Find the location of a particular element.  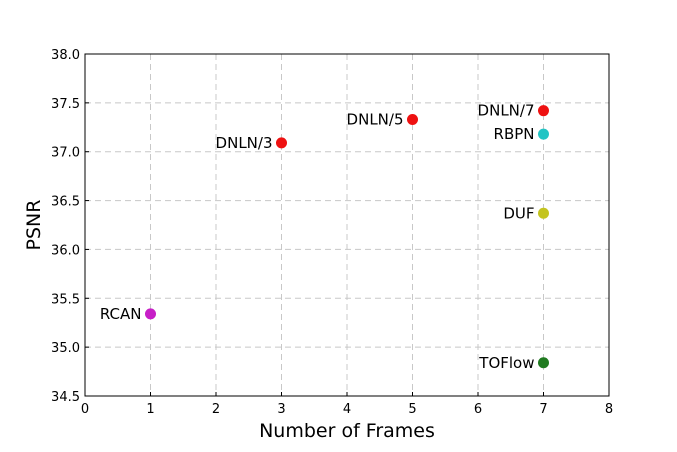

y-tick-label: 37.5 is located at coordinates (65, 104).